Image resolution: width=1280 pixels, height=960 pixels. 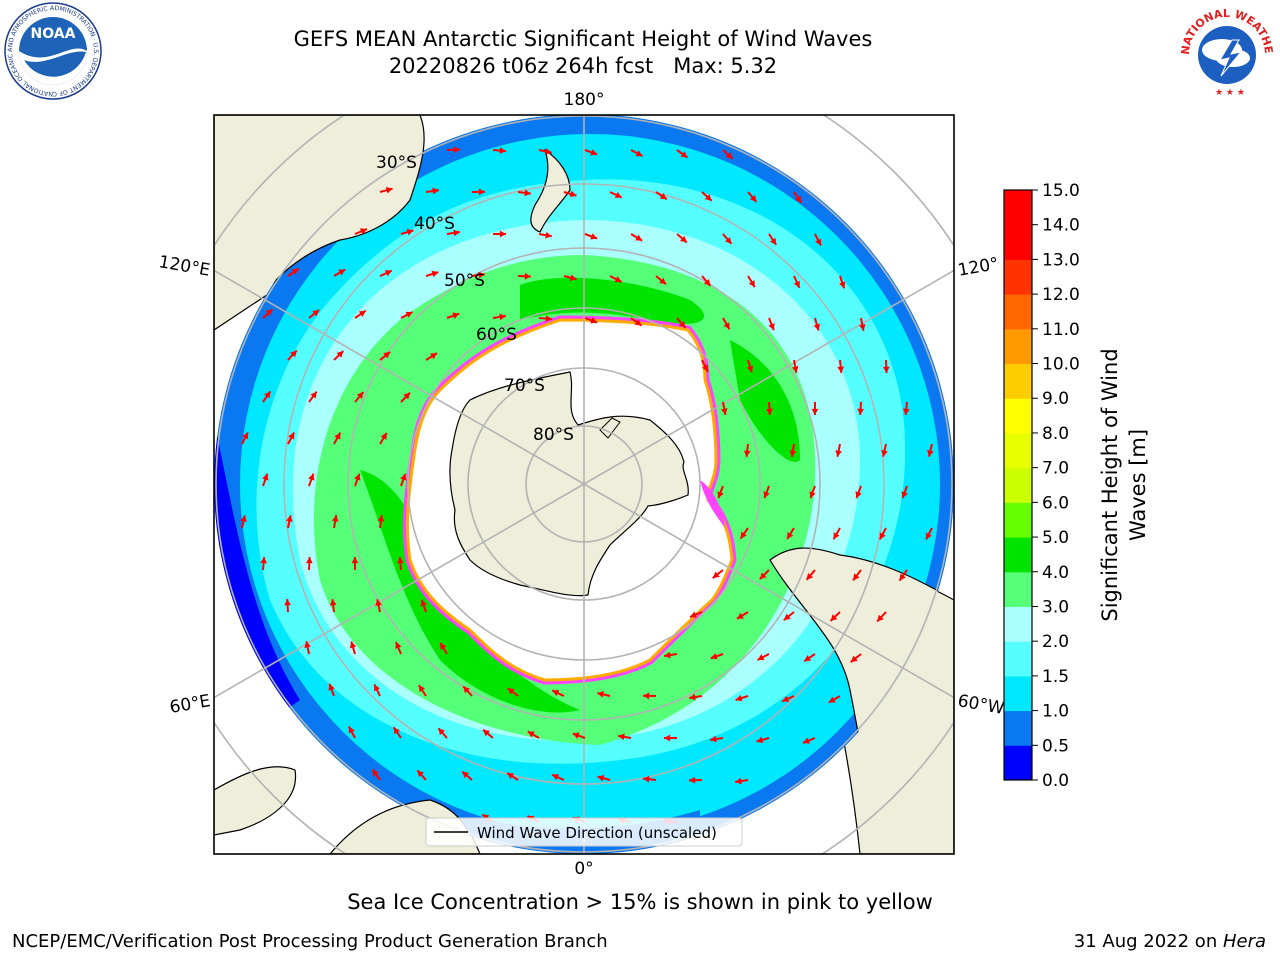 What do you see at coordinates (1061, 226) in the screenshot?
I see `colorbar-tick-label: 14.0` at bounding box center [1061, 226].